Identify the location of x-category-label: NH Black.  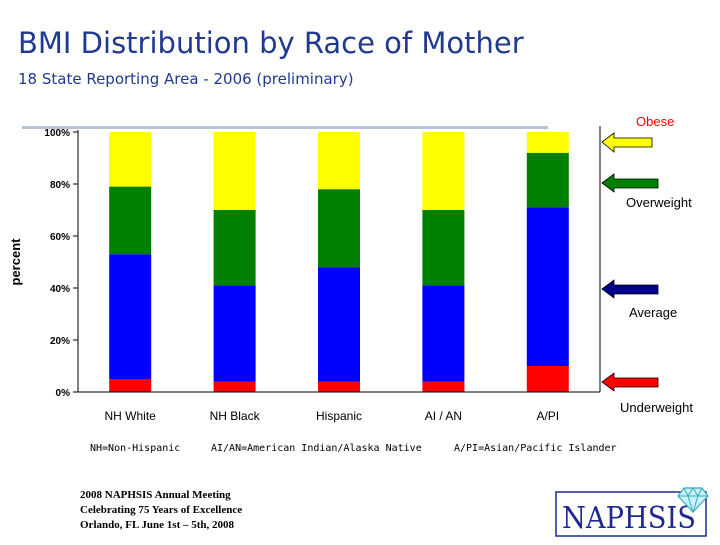
(235, 416).